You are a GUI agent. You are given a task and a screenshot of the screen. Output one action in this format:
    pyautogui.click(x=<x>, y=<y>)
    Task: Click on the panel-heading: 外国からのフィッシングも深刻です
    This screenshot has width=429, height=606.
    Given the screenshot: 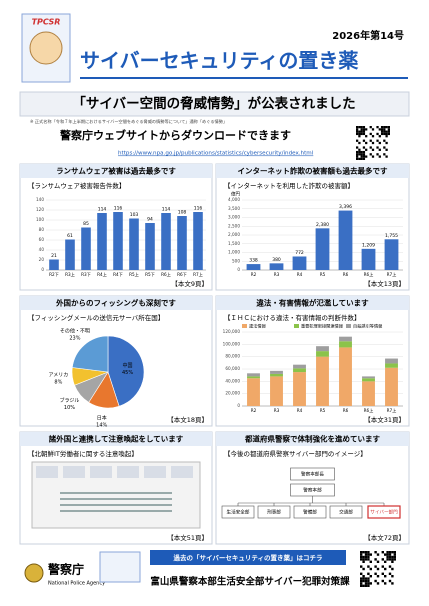 What is the action you would take?
    pyautogui.click(x=116, y=303)
    